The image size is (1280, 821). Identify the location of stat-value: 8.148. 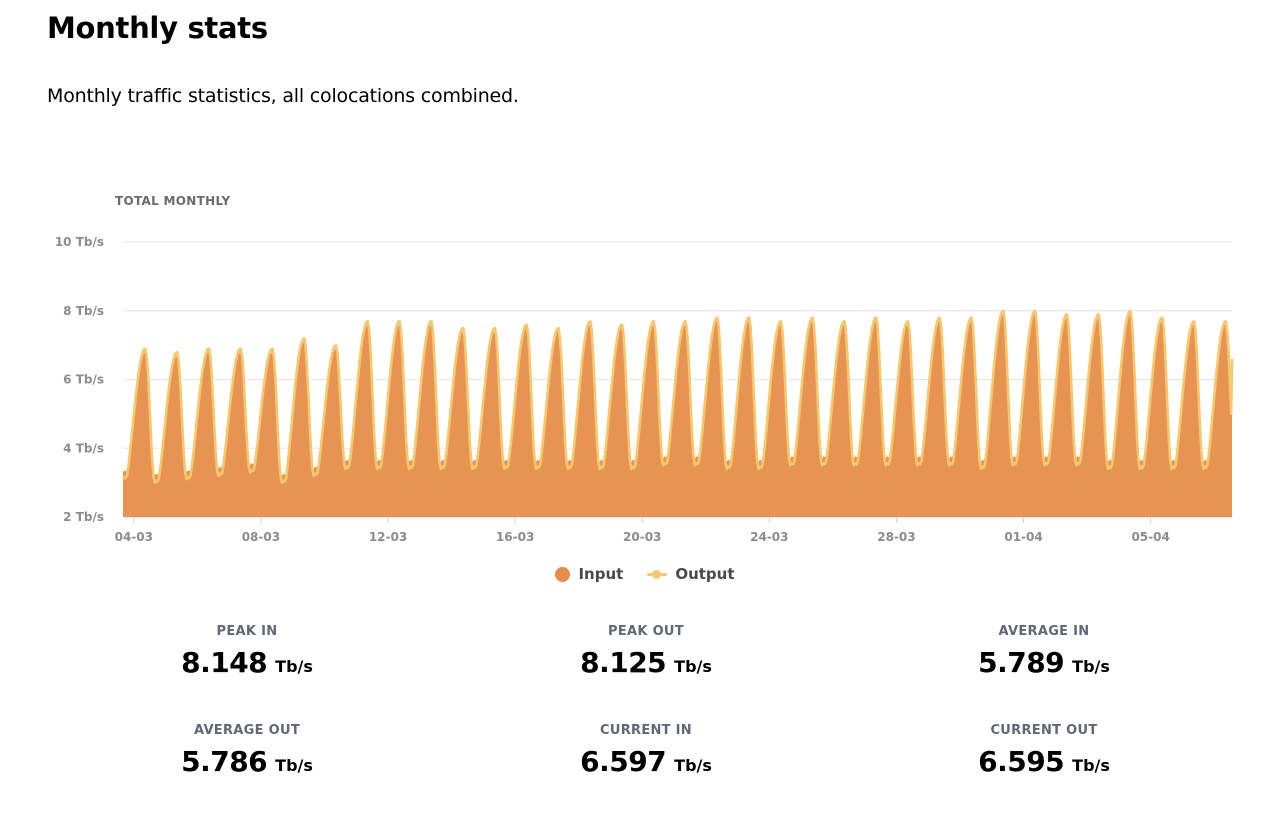
(224, 662).